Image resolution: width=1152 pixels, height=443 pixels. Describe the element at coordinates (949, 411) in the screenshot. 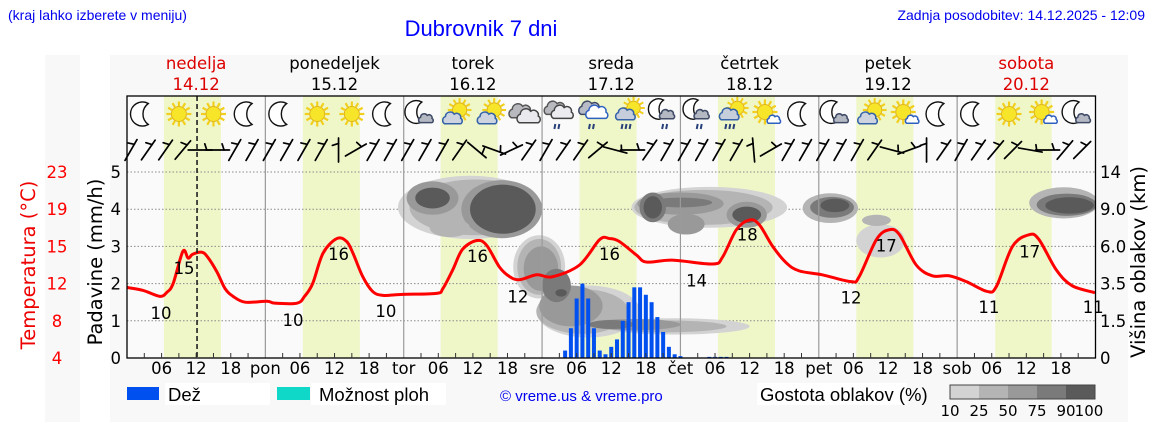

I see `cloud-scale-label: 10` at that location.